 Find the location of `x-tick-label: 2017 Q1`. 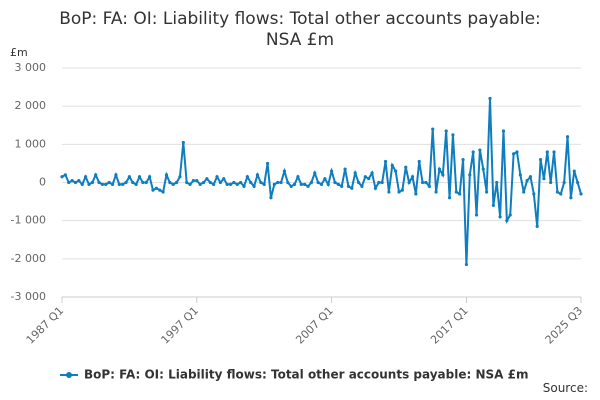

x-tick-label: 2017 Q1 is located at coordinates (449, 325).